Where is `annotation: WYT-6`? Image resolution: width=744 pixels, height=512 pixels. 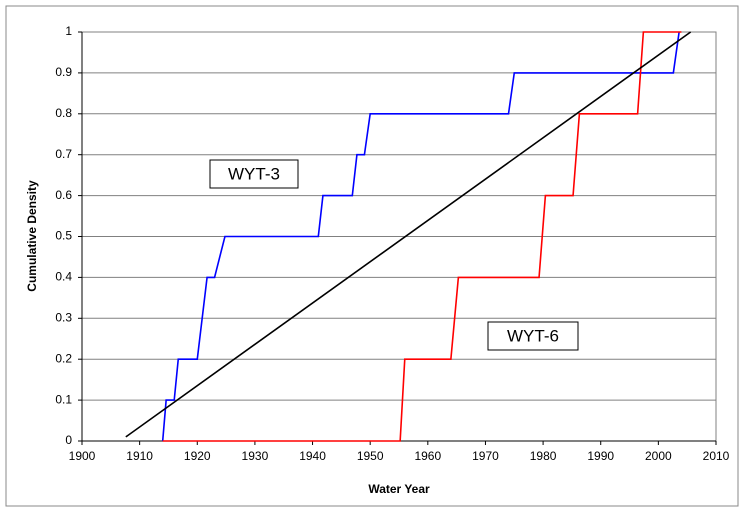
annotation: WYT-6 is located at coordinates (533, 335).